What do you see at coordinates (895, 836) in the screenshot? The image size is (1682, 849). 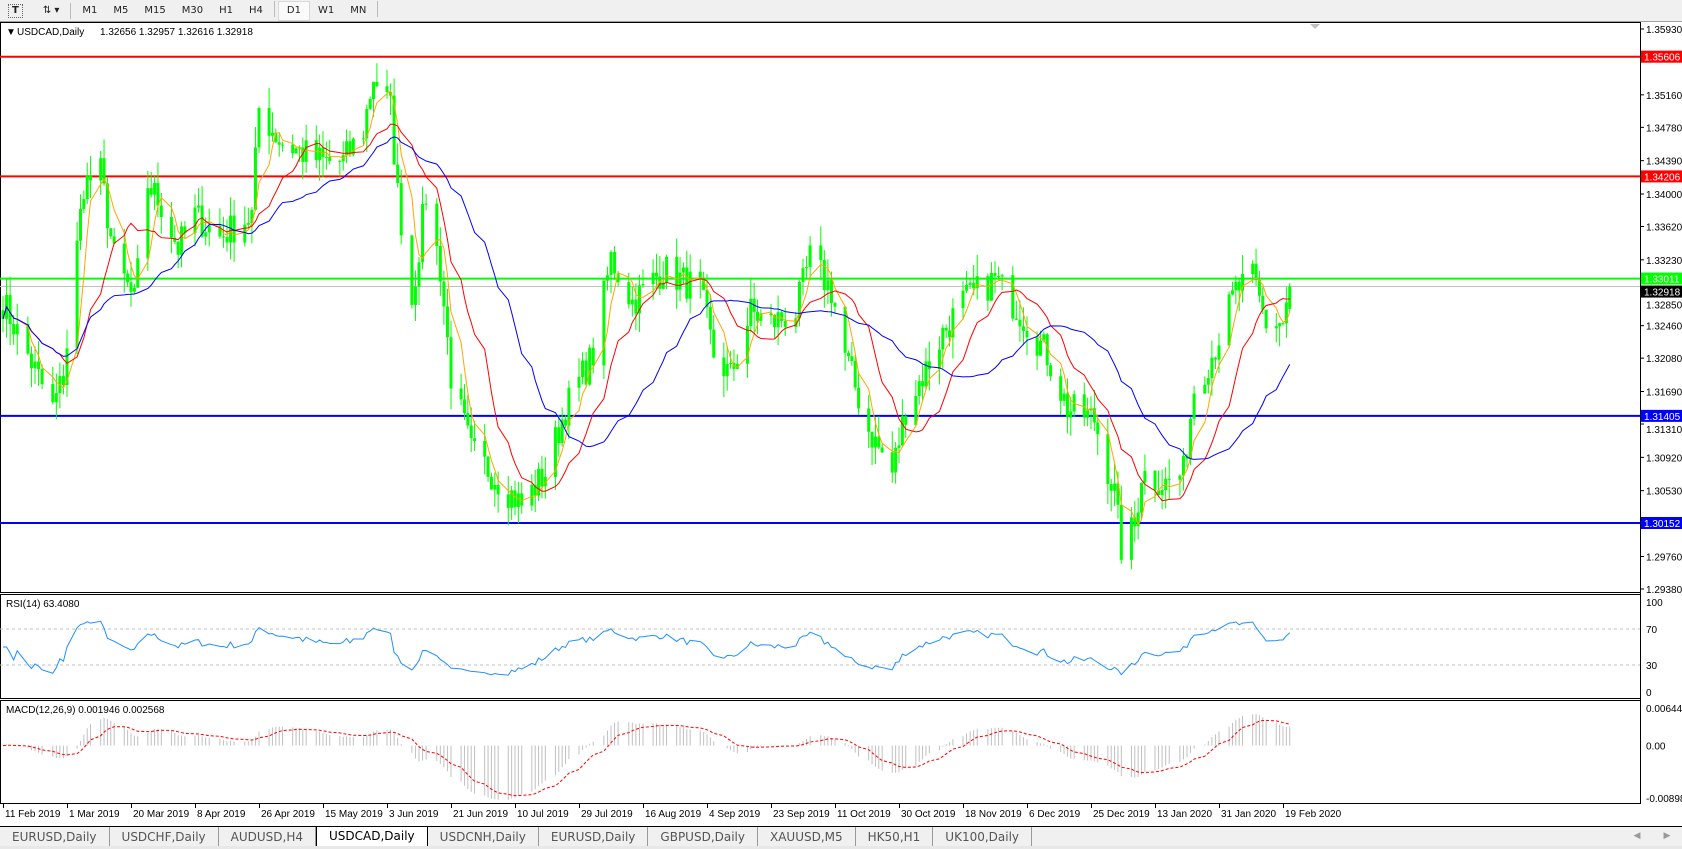 I see `chart-tab: HK50,H1` at bounding box center [895, 836].